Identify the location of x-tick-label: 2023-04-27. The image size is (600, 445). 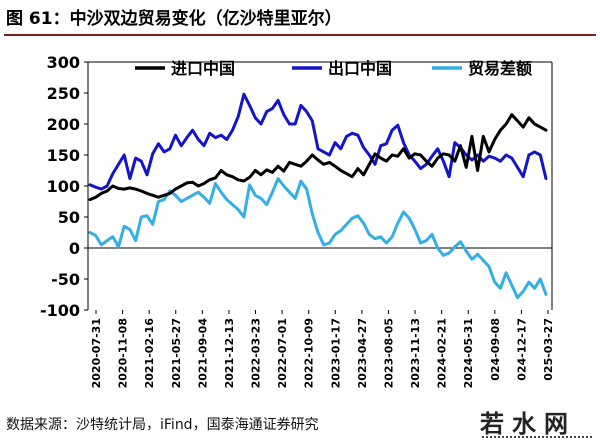
(362, 353).